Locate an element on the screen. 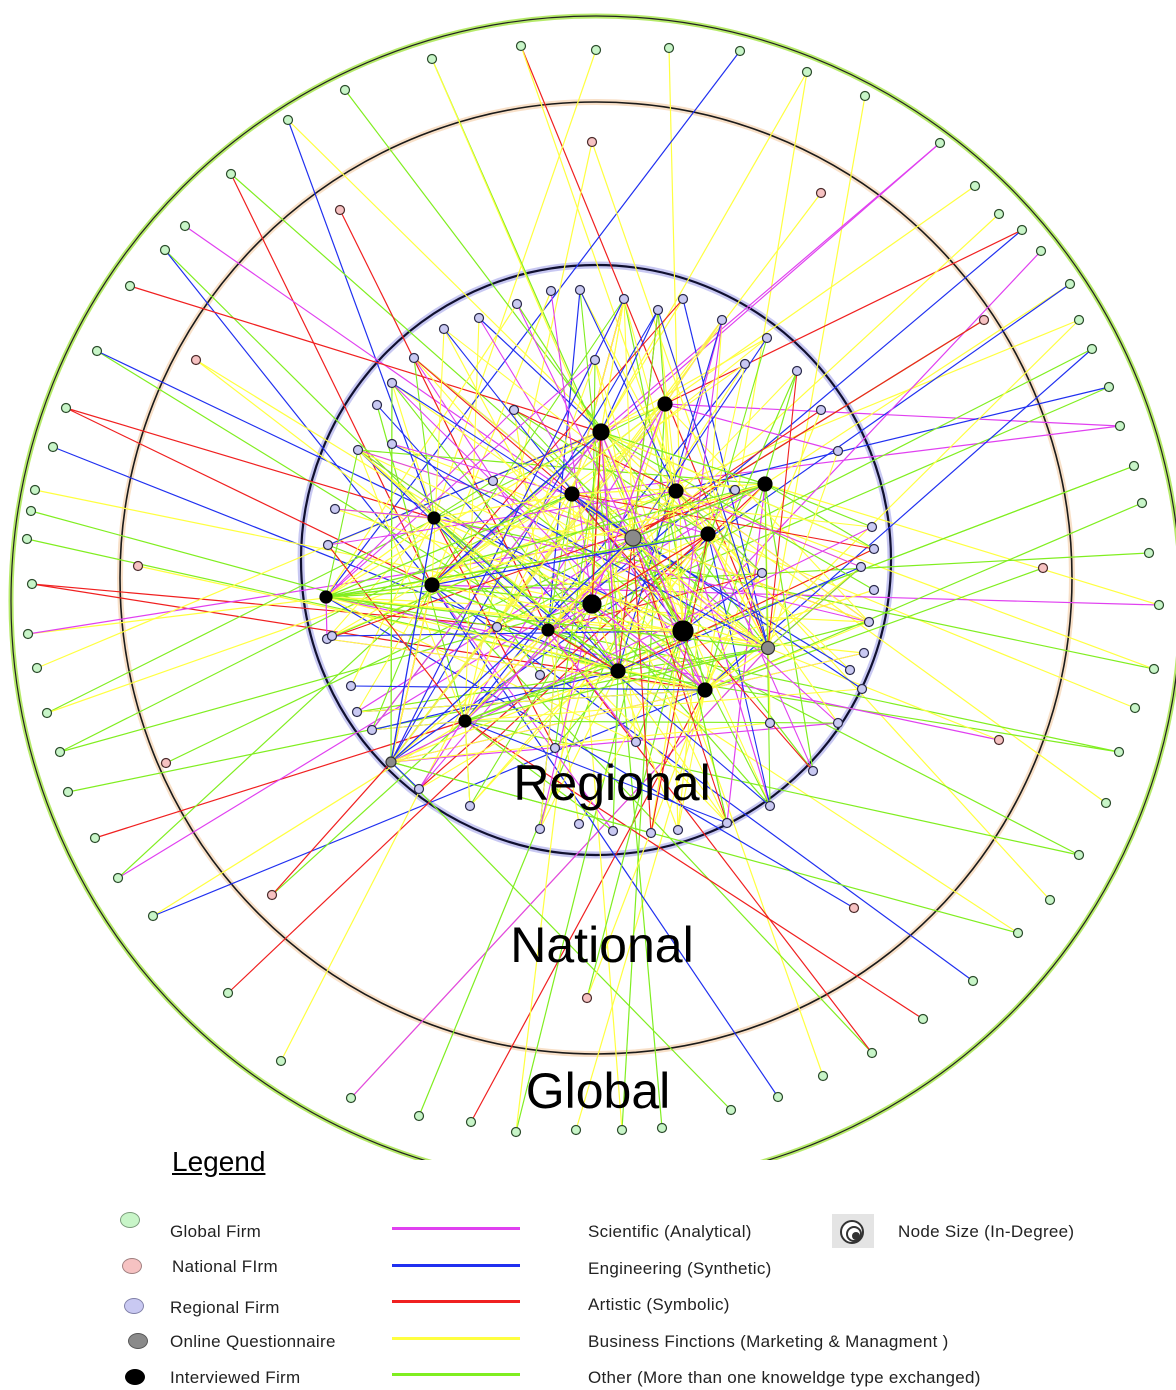  artistic-line-swatch is located at coordinates (456, 1301).